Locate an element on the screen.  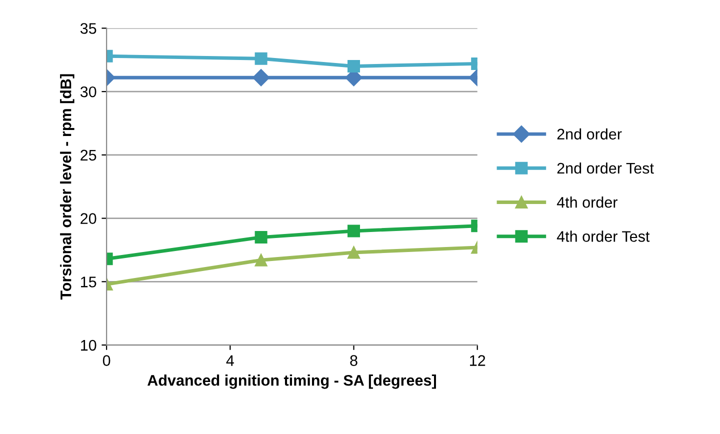
legend-label: 4th order is located at coordinates (587, 202).